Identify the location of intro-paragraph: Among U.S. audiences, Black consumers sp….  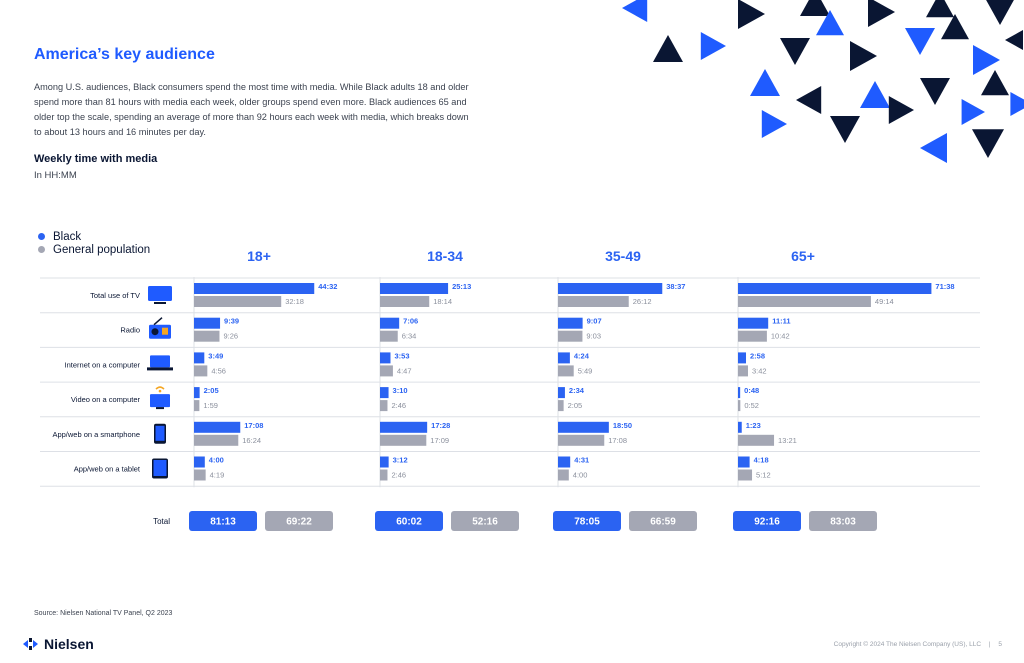
(251, 109).